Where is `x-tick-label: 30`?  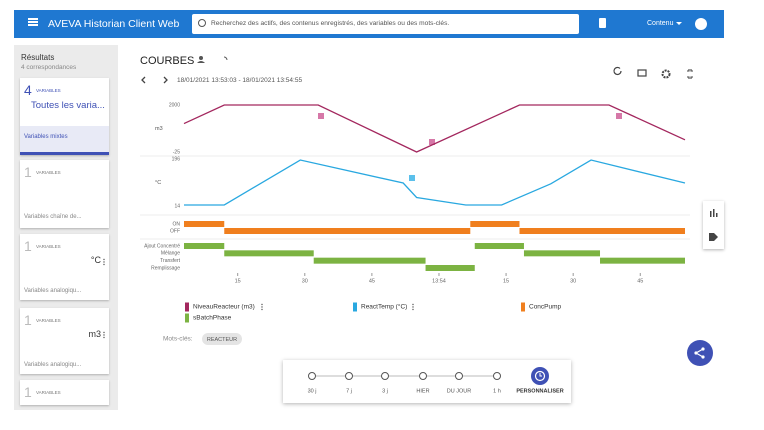
x-tick-label: 30 is located at coordinates (573, 281).